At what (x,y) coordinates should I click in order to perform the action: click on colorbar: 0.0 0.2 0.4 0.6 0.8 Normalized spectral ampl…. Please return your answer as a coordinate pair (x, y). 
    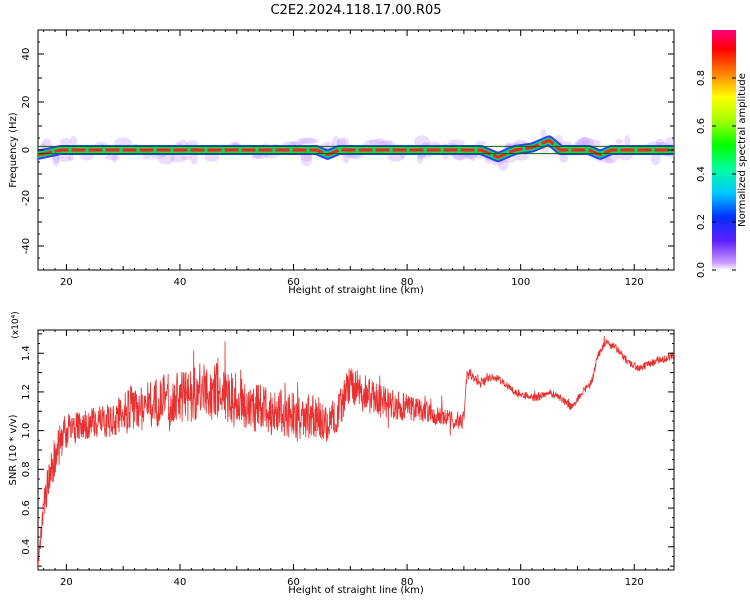
    Looking at the image, I should click on (722, 154).